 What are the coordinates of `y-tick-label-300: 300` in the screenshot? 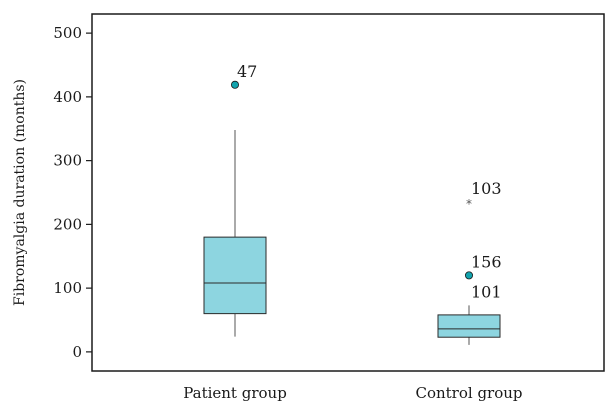 It's located at (67, 161).